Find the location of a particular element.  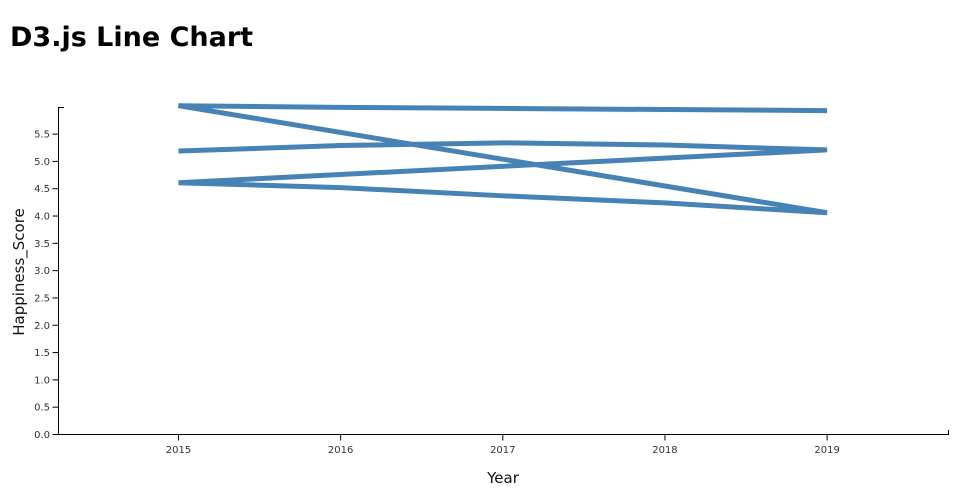

x-tick-label: 2016 is located at coordinates (340, 450).